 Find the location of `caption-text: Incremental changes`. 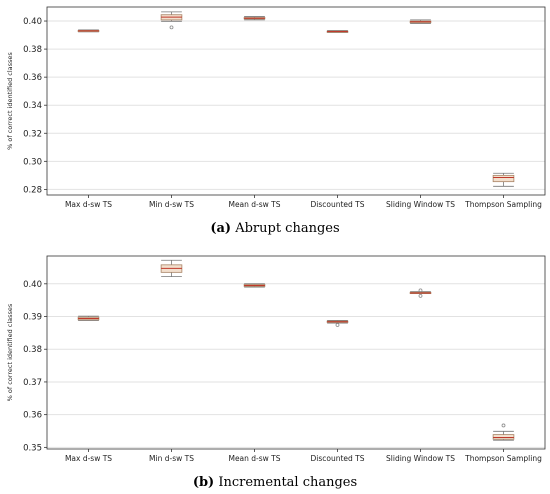

caption-text: Incremental changes is located at coordinates (288, 482).